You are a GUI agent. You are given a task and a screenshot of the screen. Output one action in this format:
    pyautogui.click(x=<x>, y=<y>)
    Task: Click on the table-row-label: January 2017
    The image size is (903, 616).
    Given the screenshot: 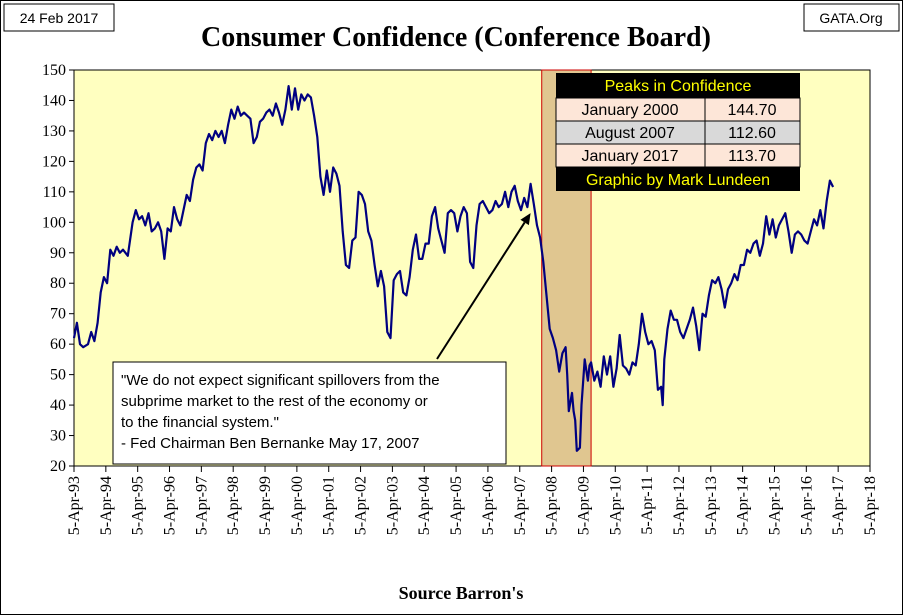 What is the action you would take?
    pyautogui.click(x=630, y=156)
    